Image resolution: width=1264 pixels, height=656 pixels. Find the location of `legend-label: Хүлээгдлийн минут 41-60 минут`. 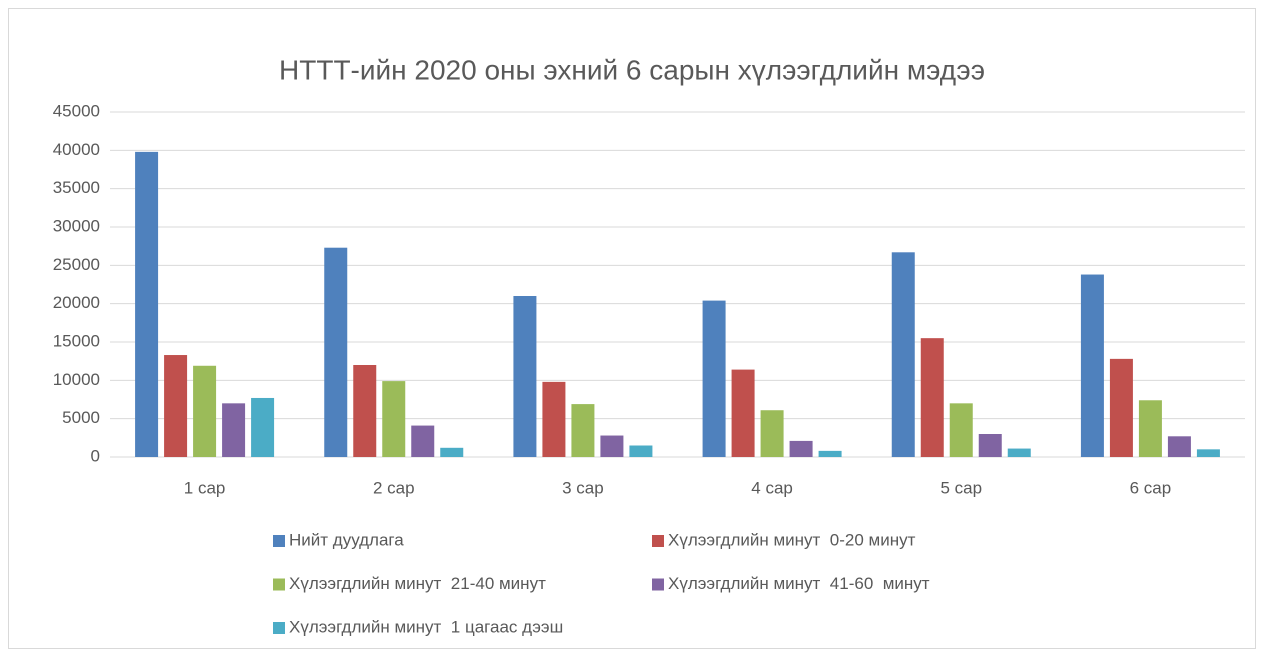

legend-label: Хүлээгдлийн минут 41-60 минут is located at coordinates (799, 583).